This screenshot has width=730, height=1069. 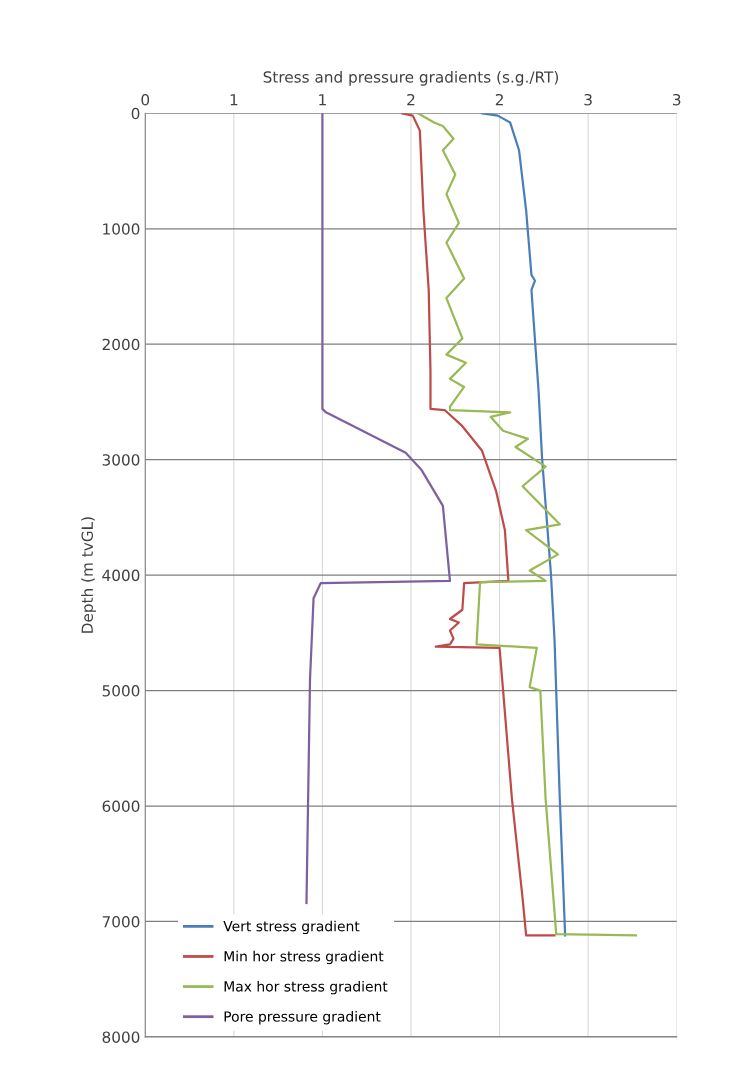 What do you see at coordinates (121, 229) in the screenshot?
I see `y-tick-label: 1000` at bounding box center [121, 229].